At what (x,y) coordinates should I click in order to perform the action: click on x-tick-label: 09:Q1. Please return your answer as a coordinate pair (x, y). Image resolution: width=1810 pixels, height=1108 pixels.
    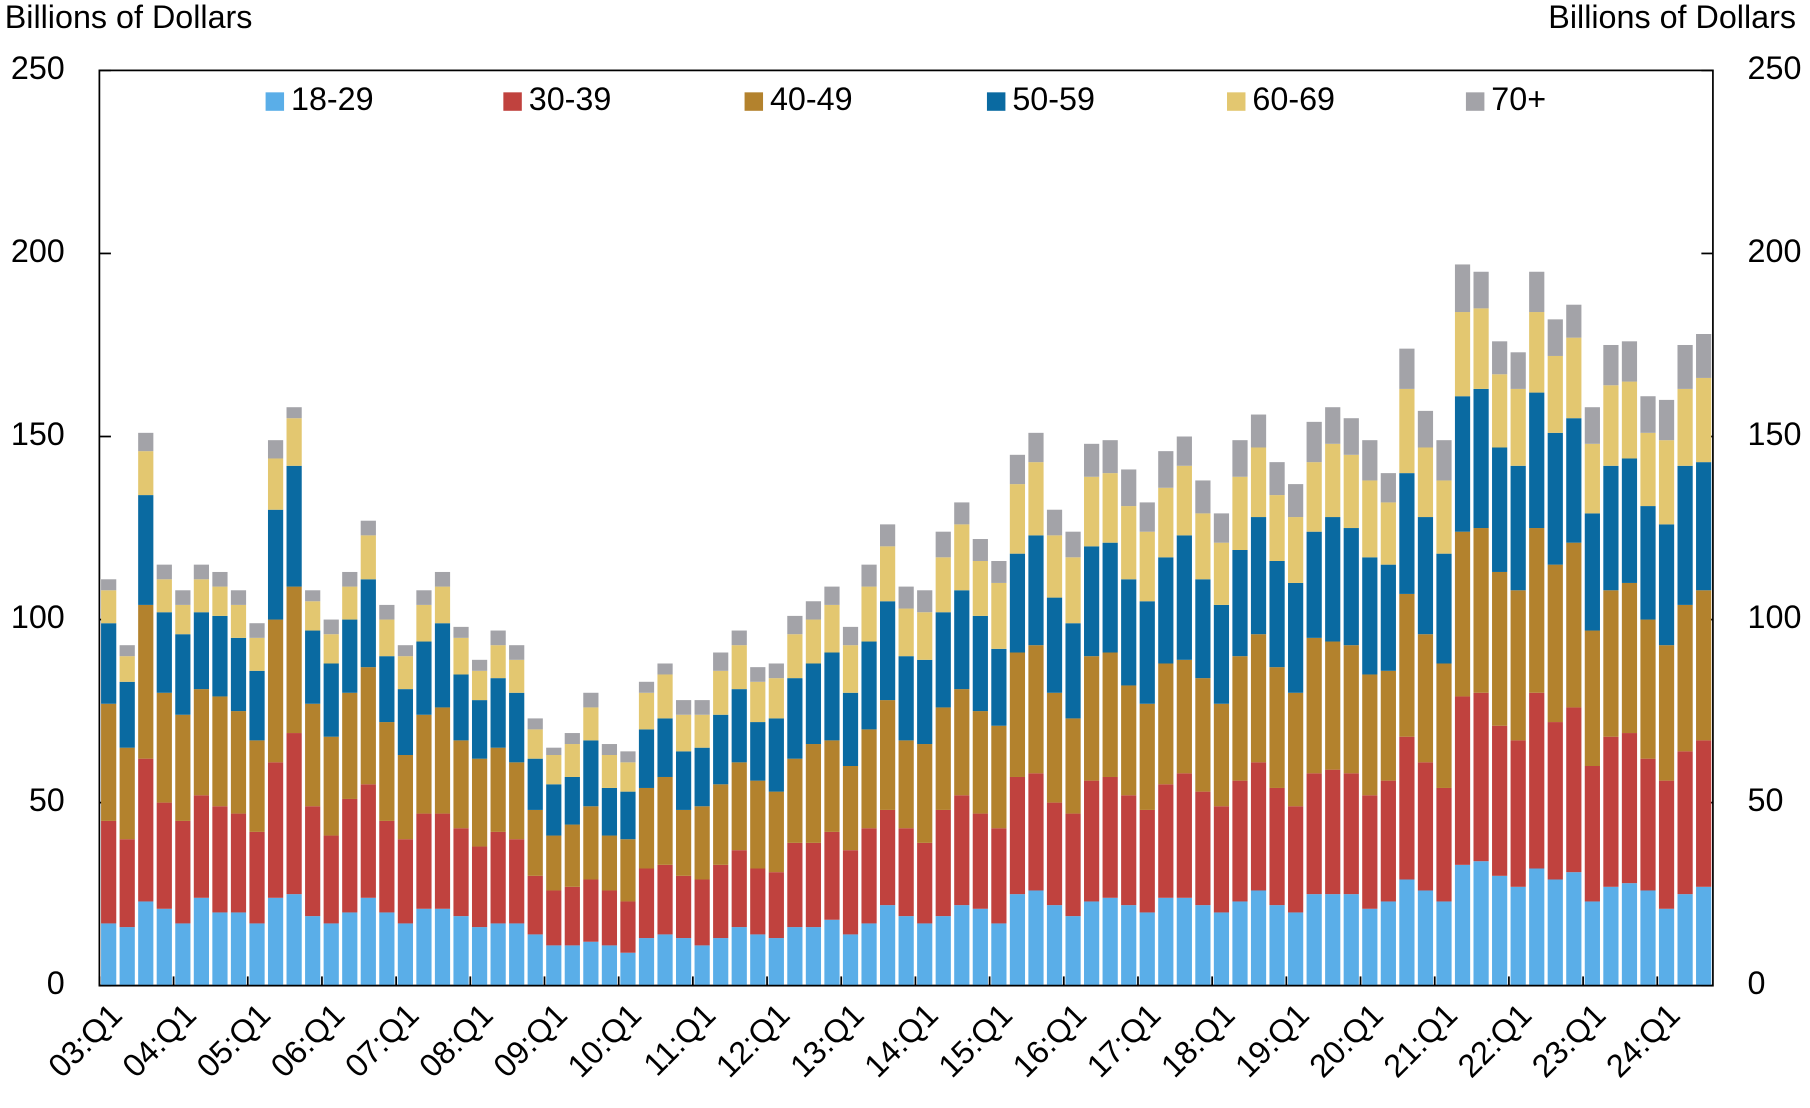
    Looking at the image, I should click on (530, 1041).